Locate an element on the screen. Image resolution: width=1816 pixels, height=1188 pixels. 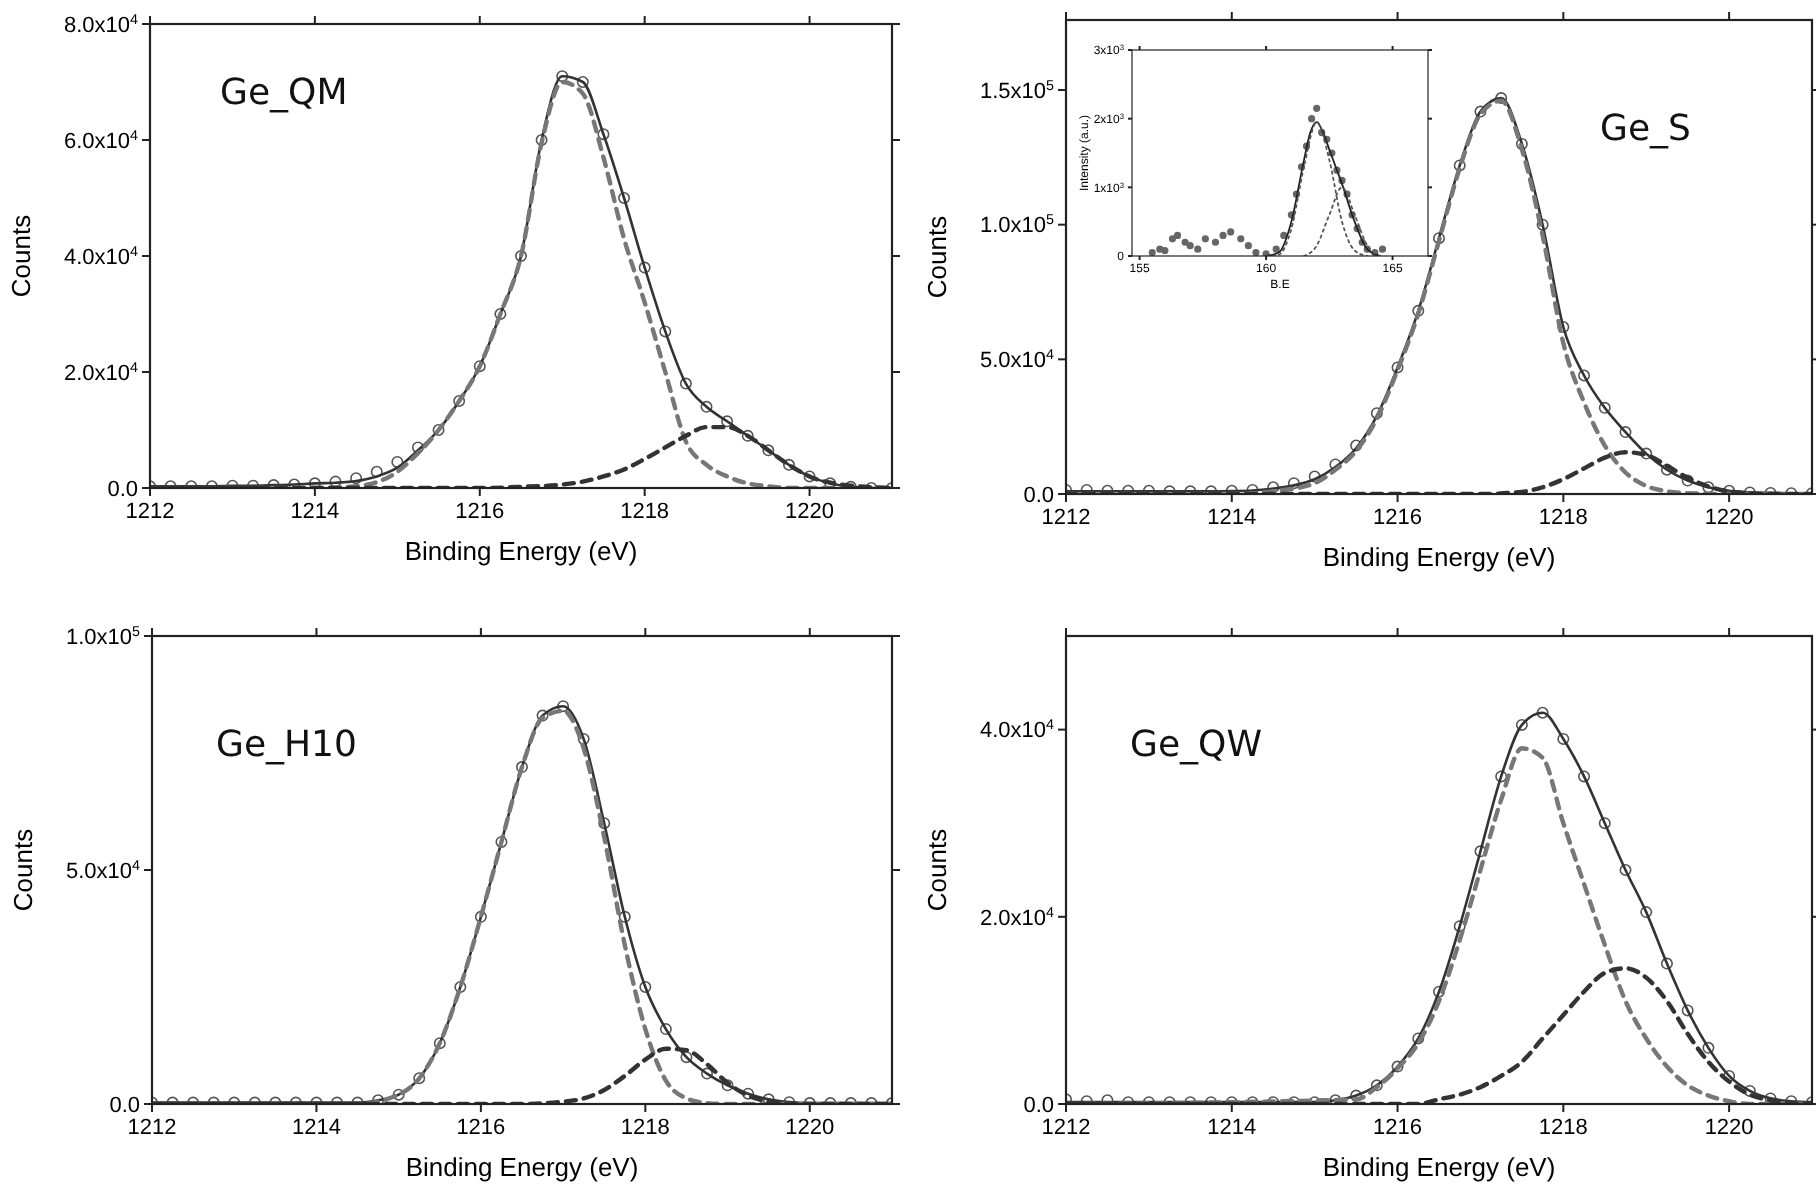
y-tick-label: 6.0x10$^{4}$ is located at coordinates (101, 140).